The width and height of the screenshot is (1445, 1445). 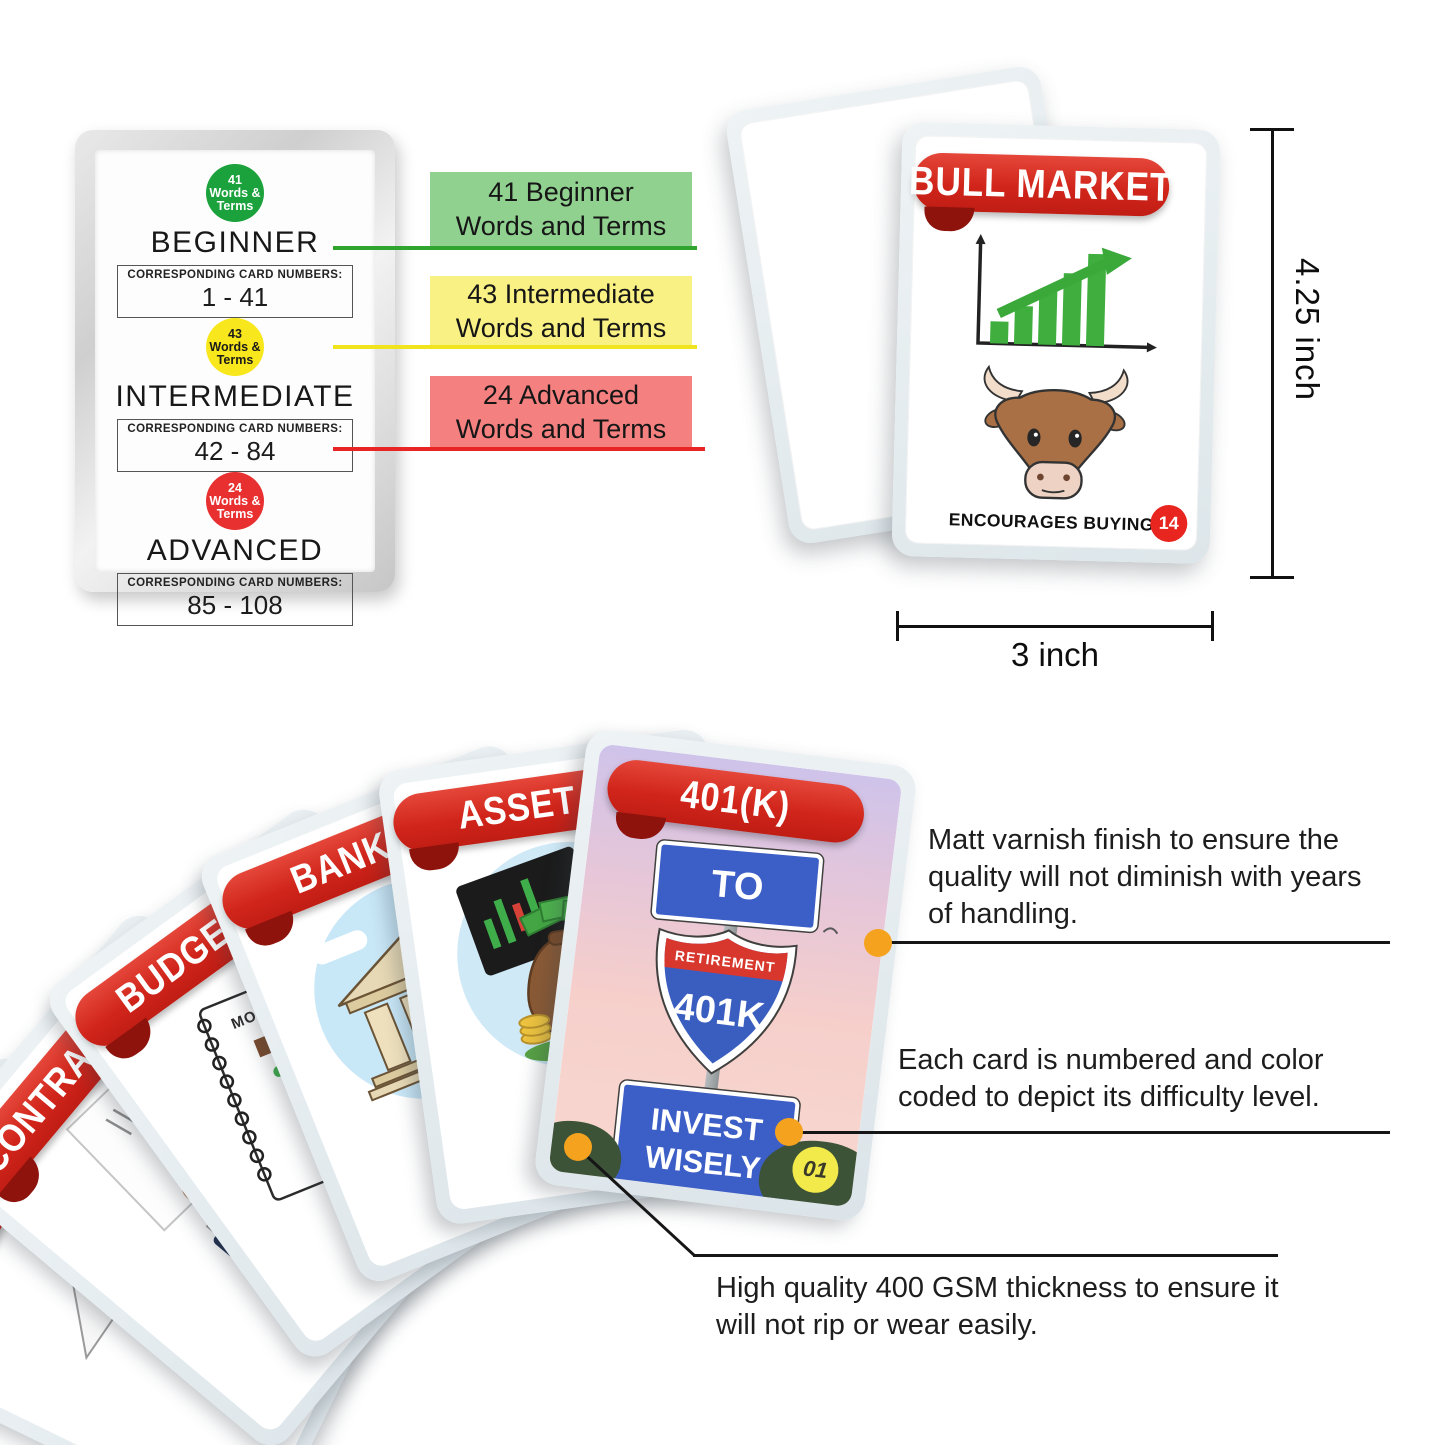 What do you see at coordinates (561, 192) in the screenshot?
I see `chip-line1: 41 Beginner` at bounding box center [561, 192].